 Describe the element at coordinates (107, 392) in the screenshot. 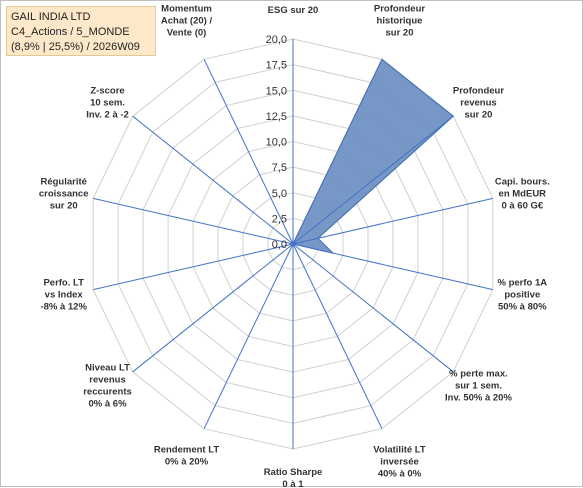

I see `axis-label-line: reccurents` at that location.